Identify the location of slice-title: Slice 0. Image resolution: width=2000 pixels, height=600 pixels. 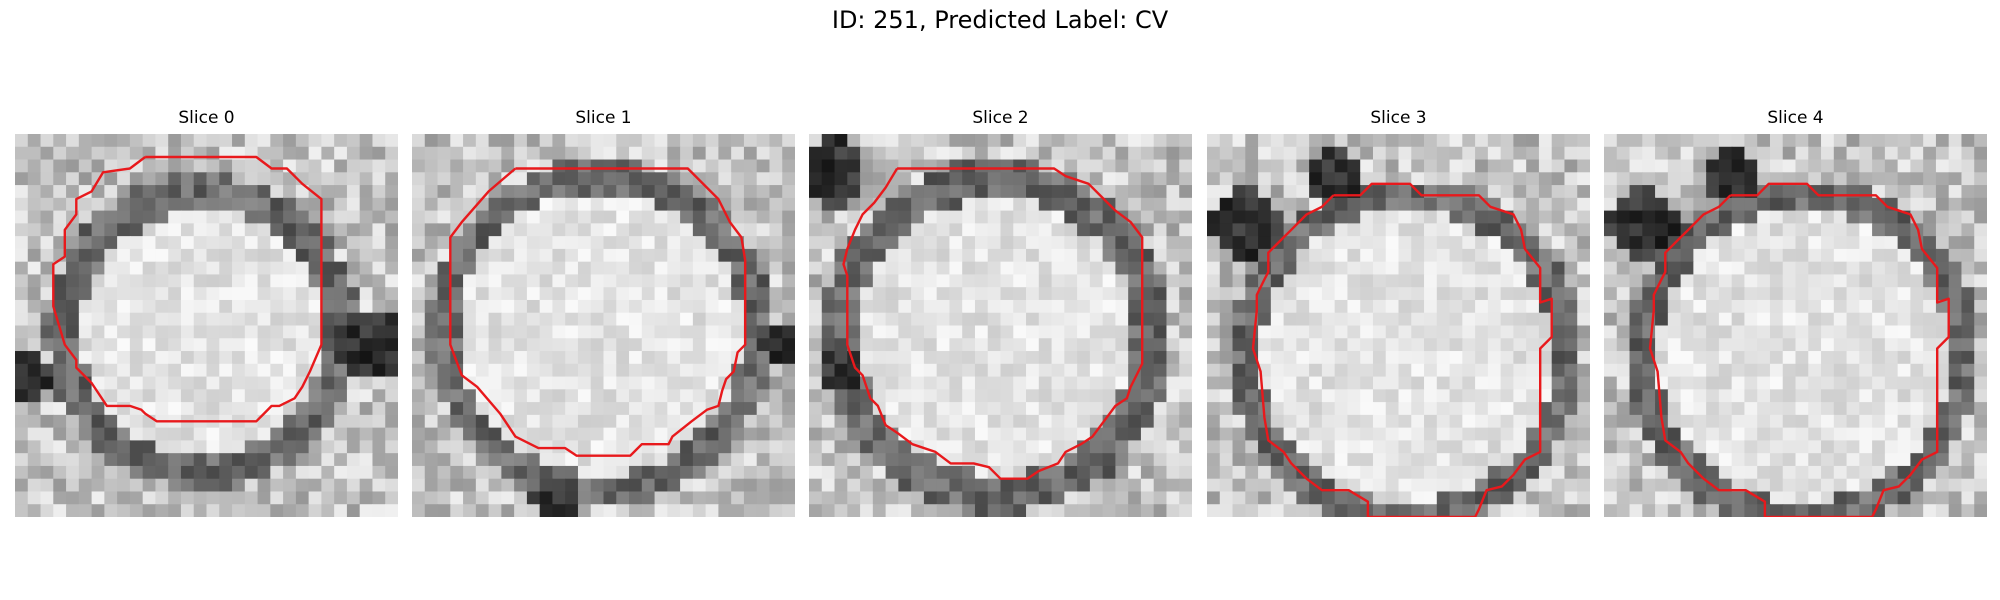
(206, 118).